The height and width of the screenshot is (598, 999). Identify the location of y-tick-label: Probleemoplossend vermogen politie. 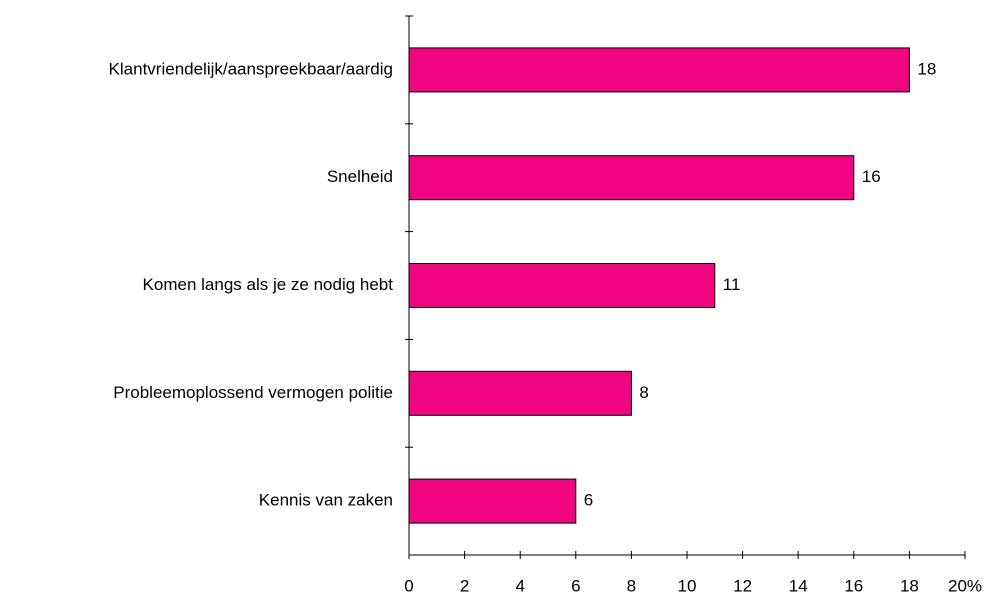
(253, 392).